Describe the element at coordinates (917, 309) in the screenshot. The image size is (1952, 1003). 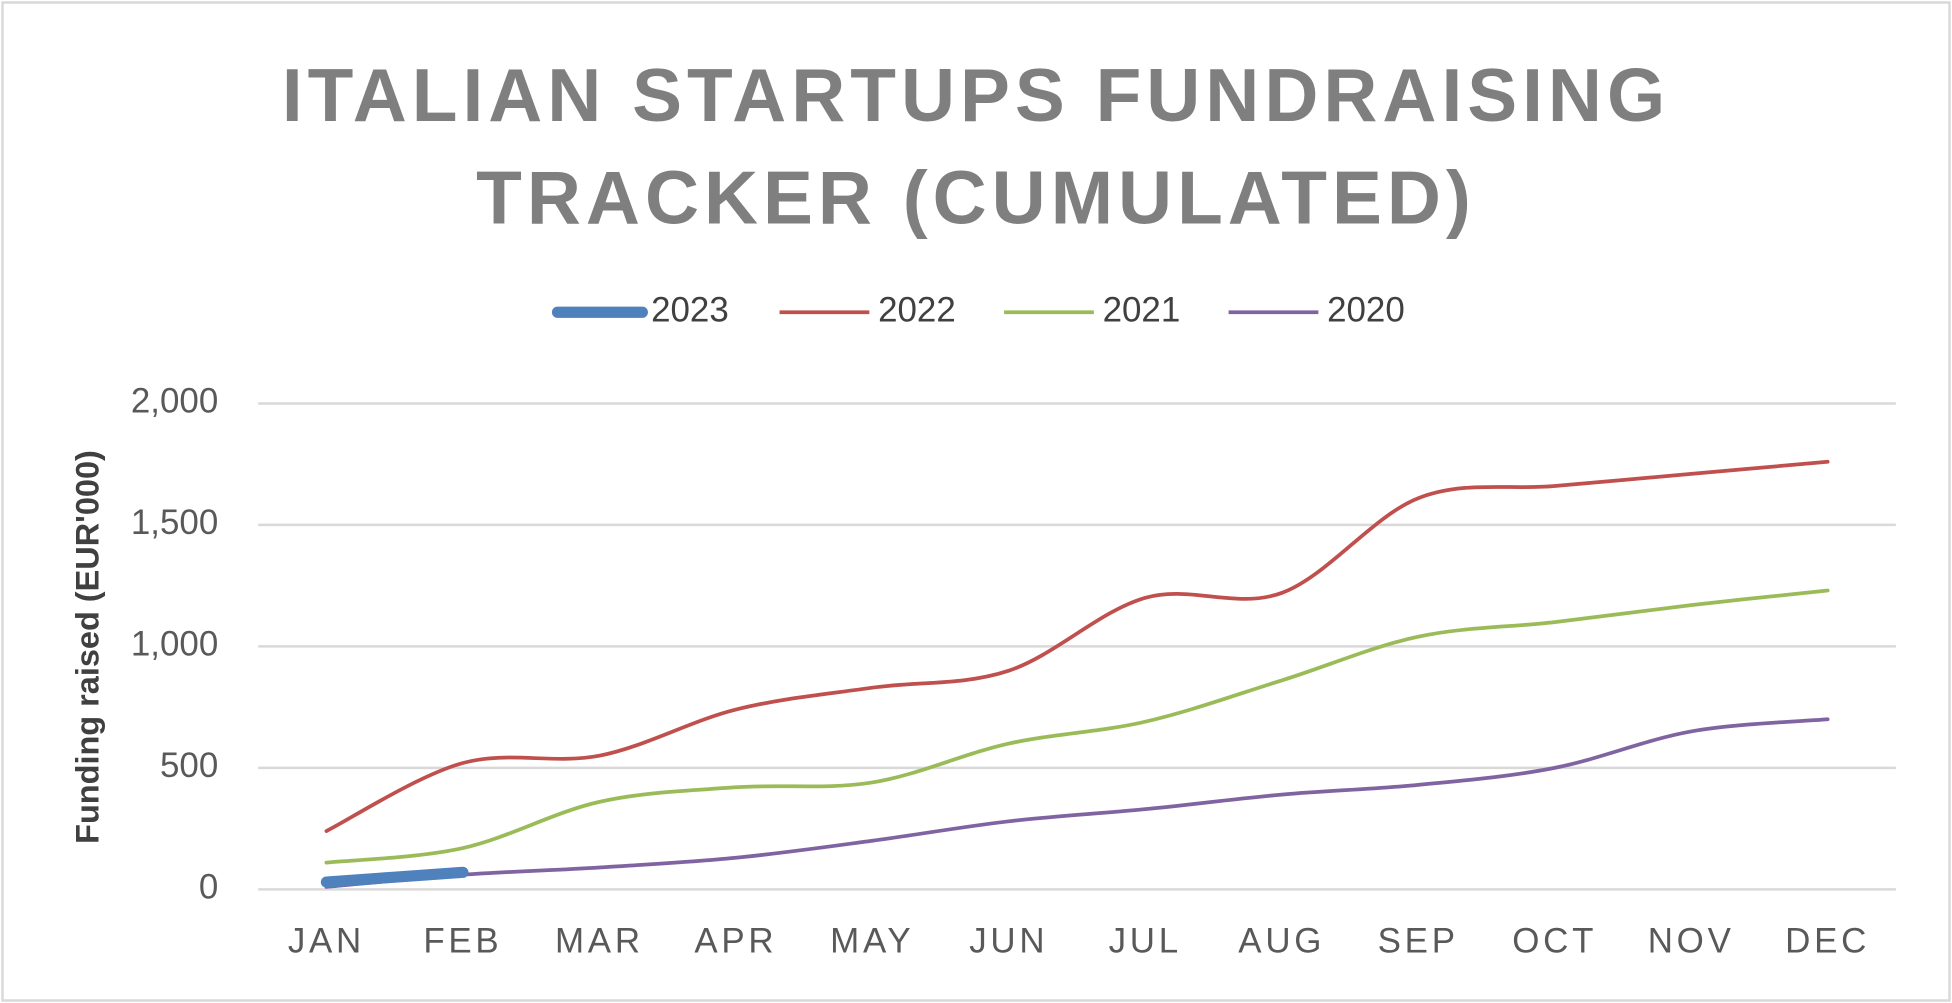
I see `legend-label: 2022` at that location.